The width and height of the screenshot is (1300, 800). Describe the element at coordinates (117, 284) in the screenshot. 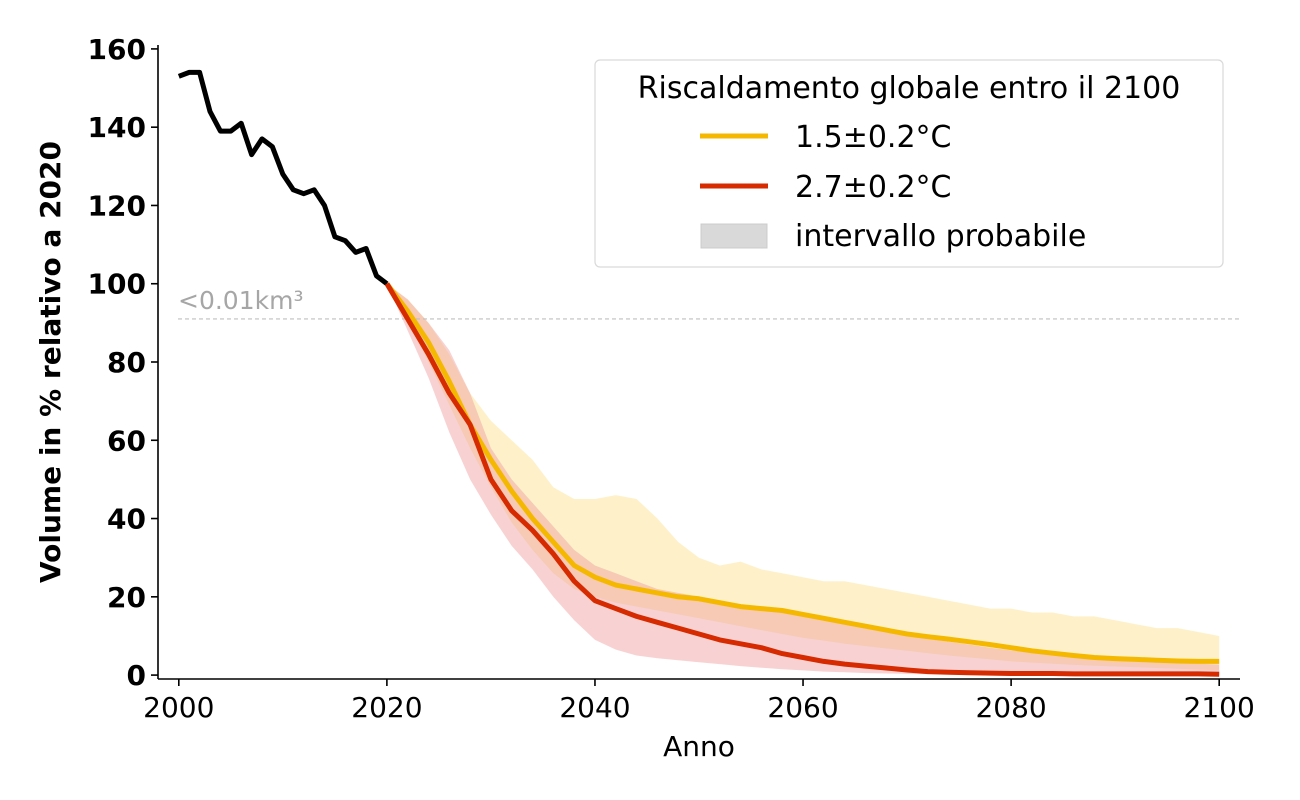

I see `y-tick-label: 100` at that location.